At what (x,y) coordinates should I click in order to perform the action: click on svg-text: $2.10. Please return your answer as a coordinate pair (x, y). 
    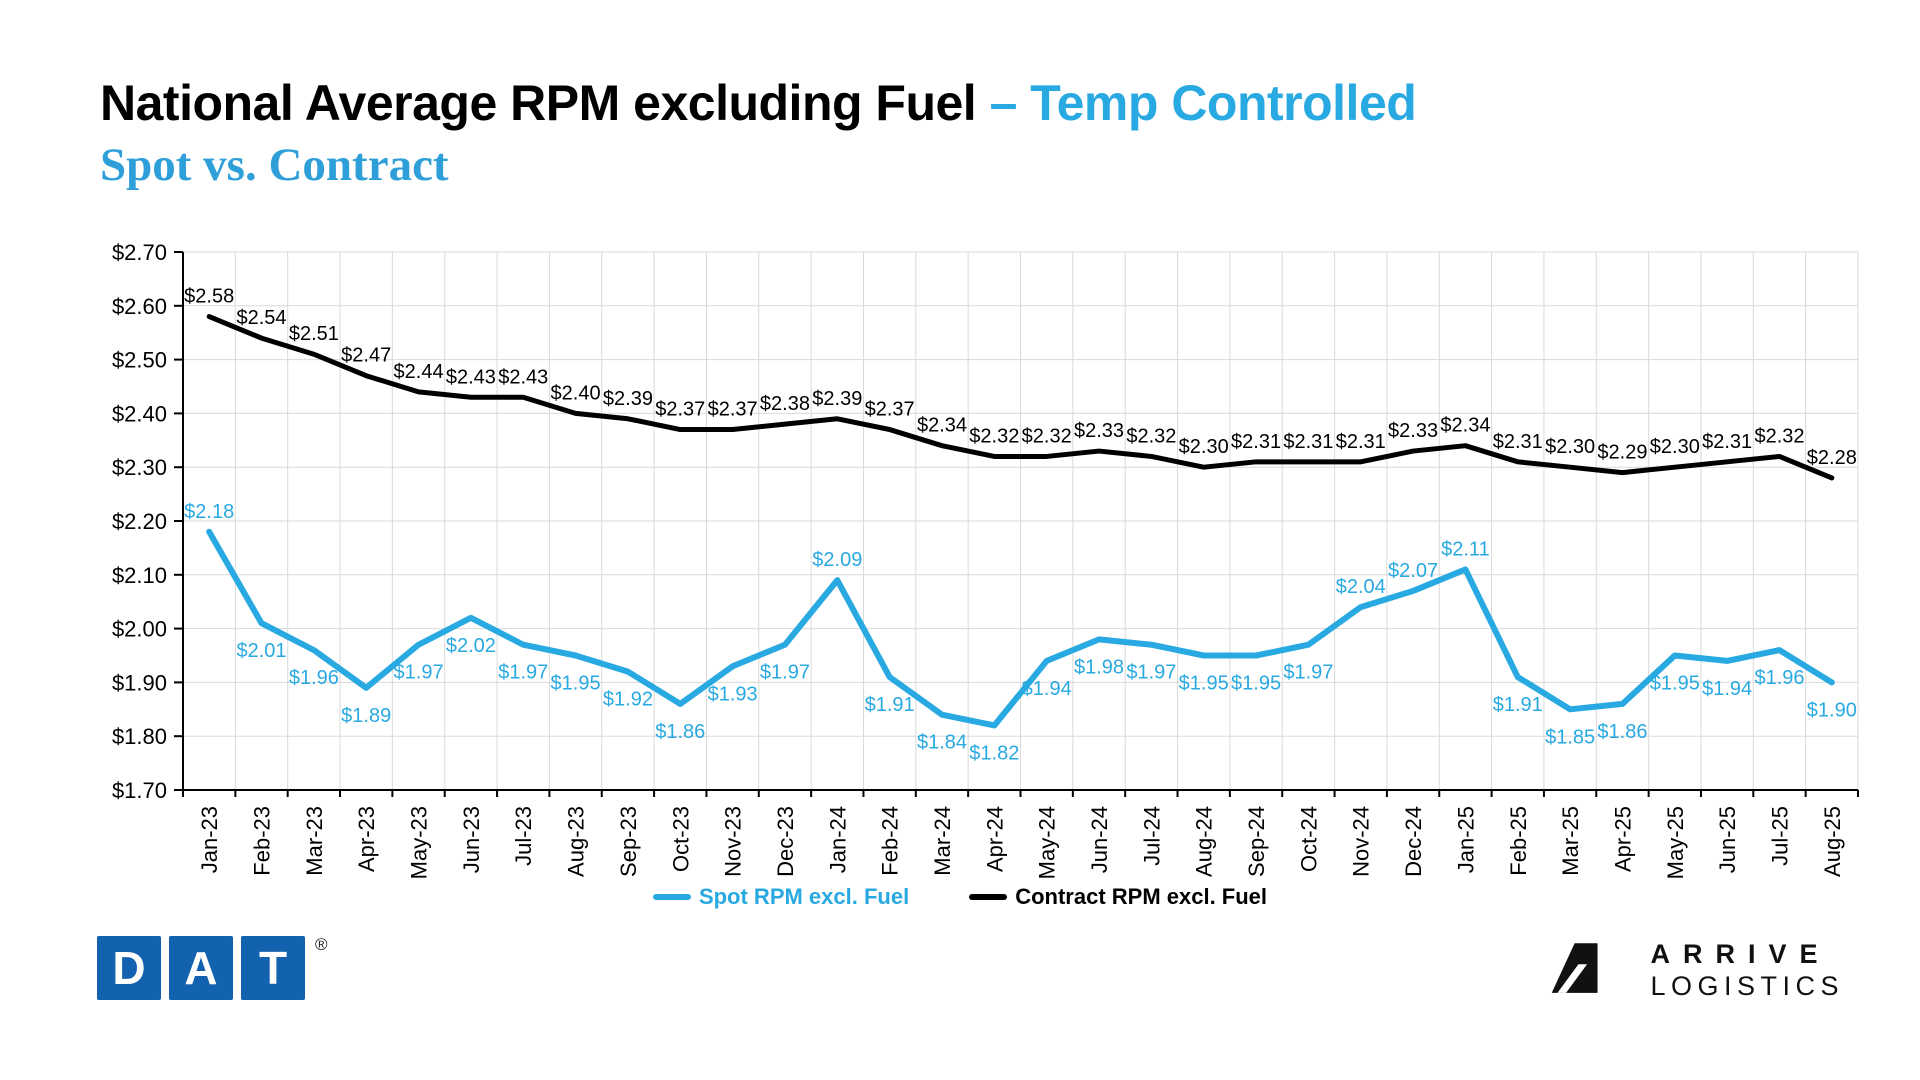
    Looking at the image, I should click on (139, 575).